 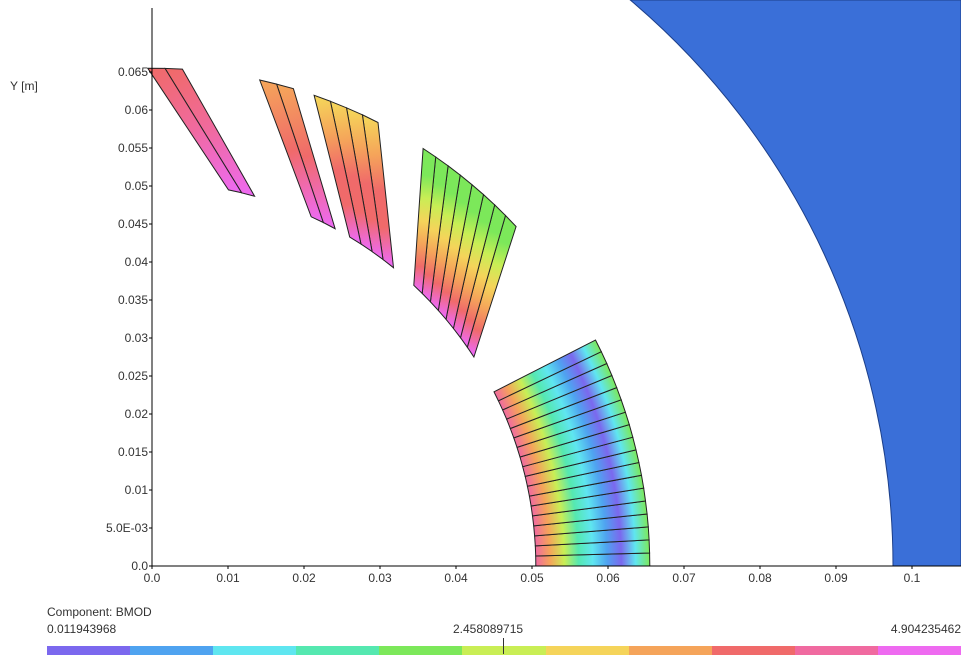 What do you see at coordinates (925, 629) in the screenshot?
I see `colorbar-max-value: 4.904235462` at bounding box center [925, 629].